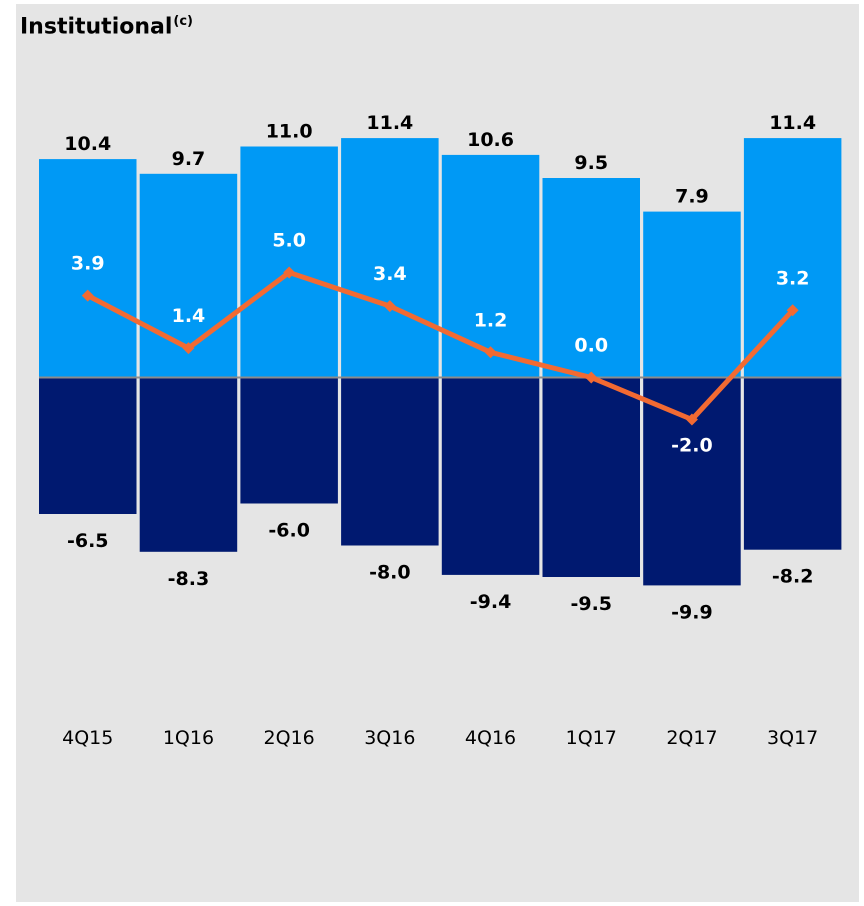  I want to click on inflow-label-3Q16: 11.4, so click(389, 123).